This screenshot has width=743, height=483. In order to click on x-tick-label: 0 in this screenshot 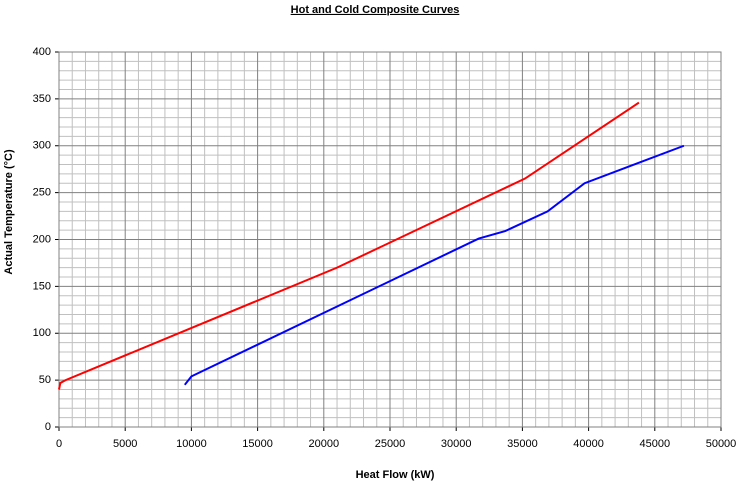, I will do `click(59, 444)`.